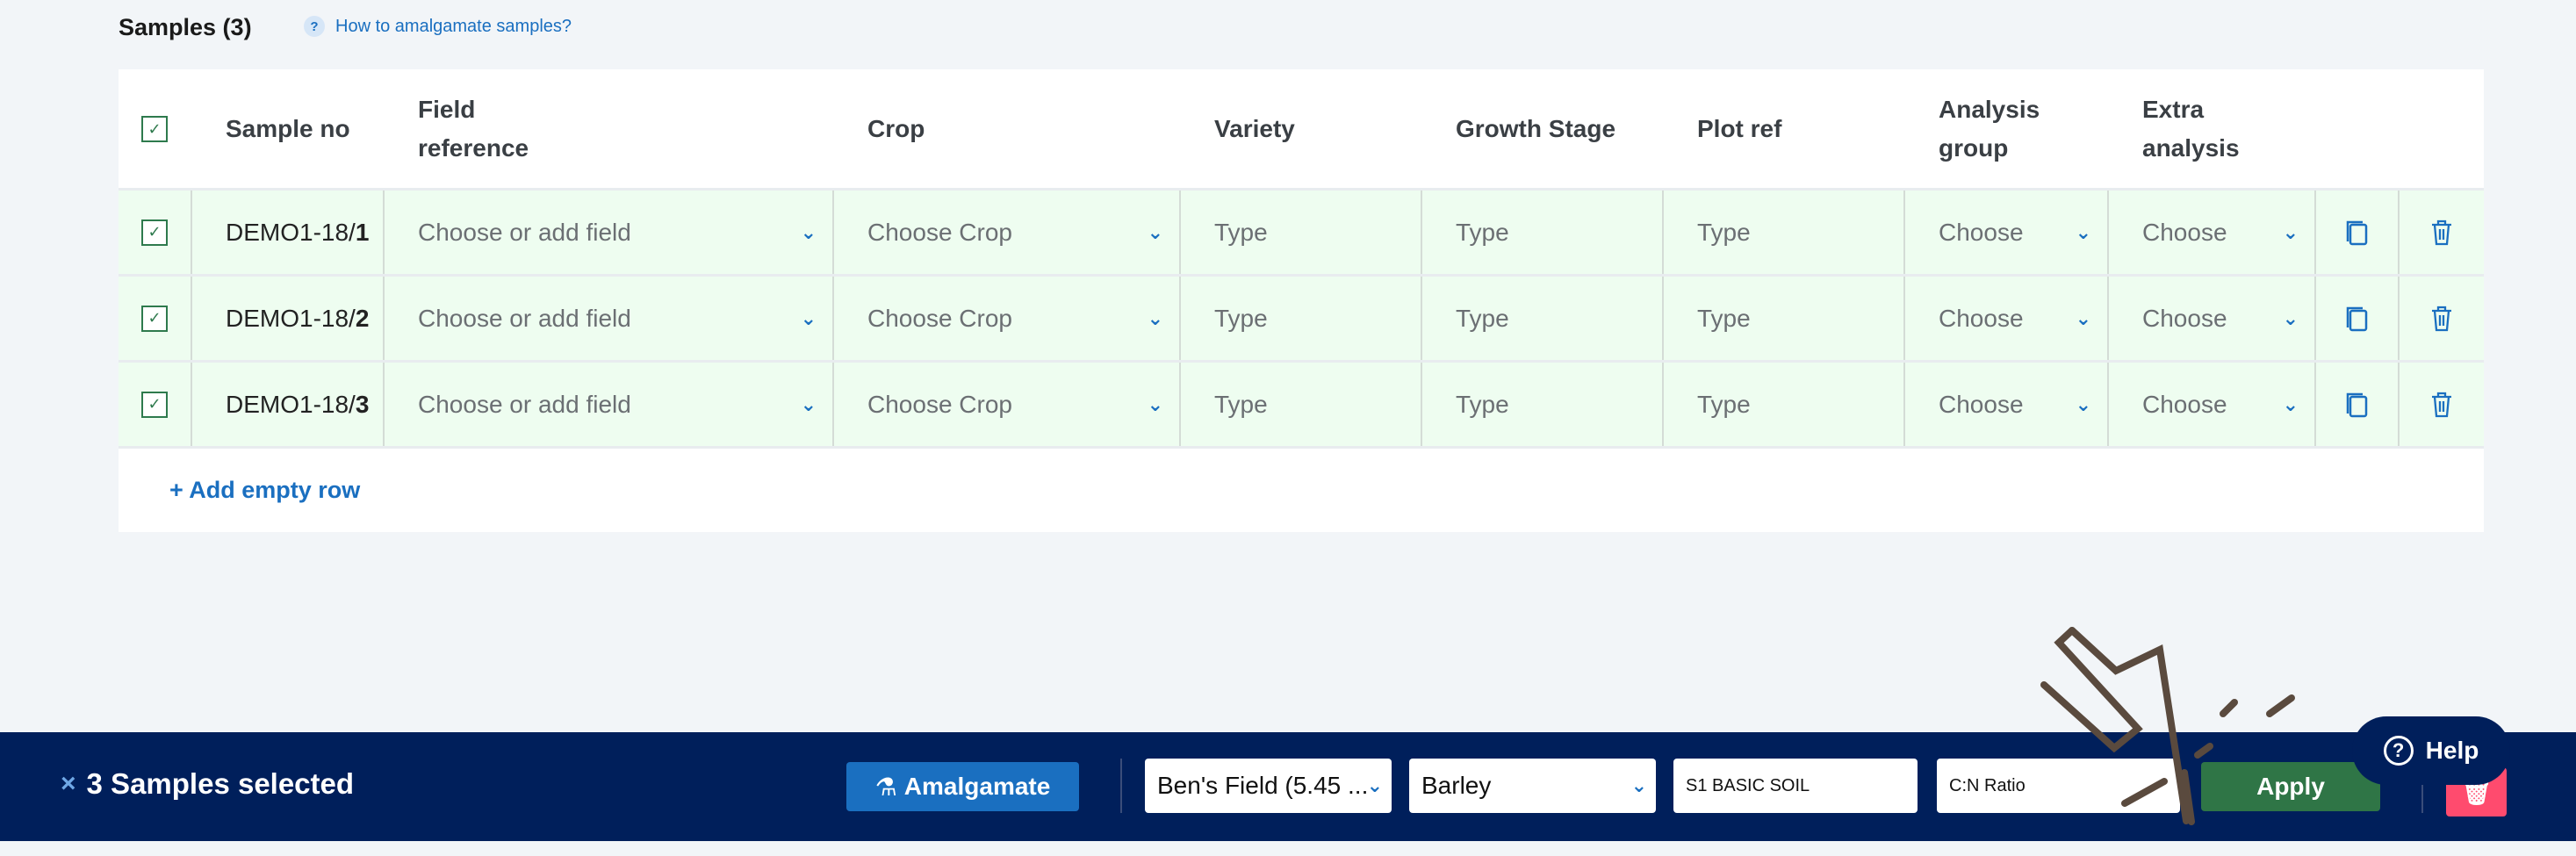 The image size is (2576, 856). I want to click on extra-analysis-value: C:N Ratio, so click(1987, 785).